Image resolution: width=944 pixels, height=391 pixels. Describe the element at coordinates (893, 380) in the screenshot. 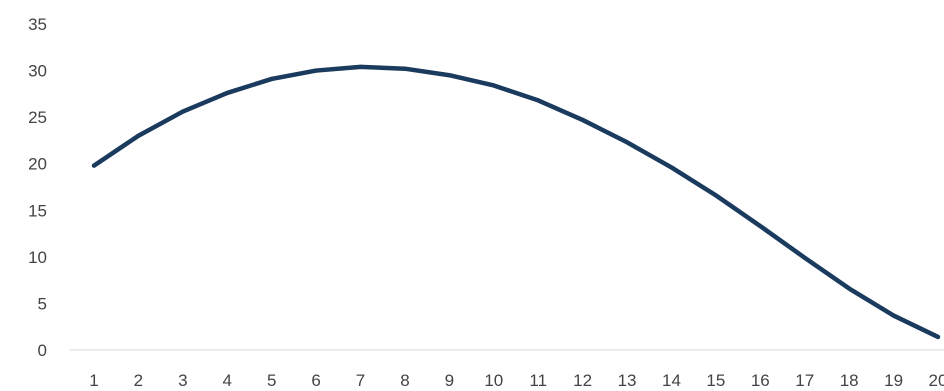

I see `x-tick-label: 19` at that location.